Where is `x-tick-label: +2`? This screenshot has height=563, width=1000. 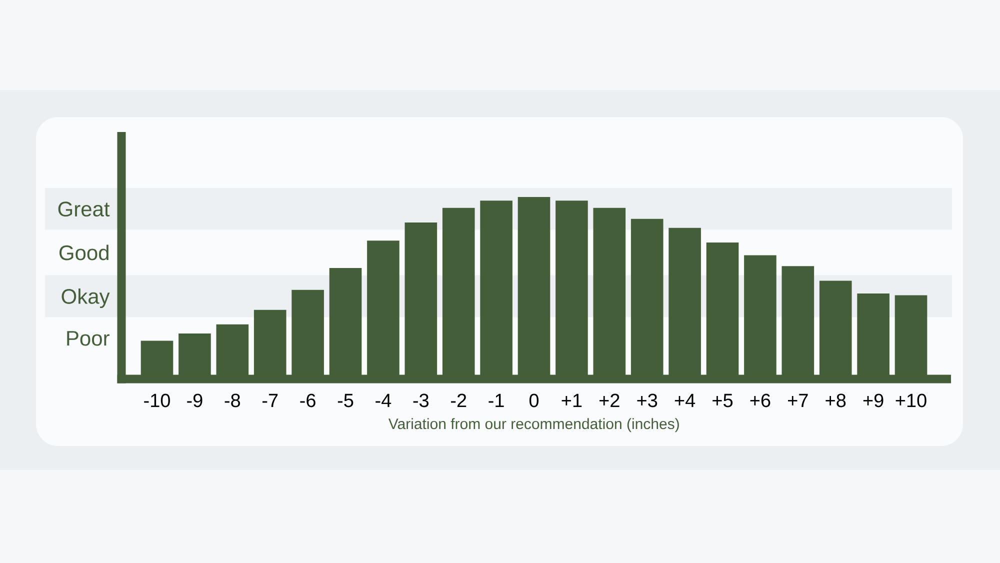
x-tick-label: +2 is located at coordinates (610, 400).